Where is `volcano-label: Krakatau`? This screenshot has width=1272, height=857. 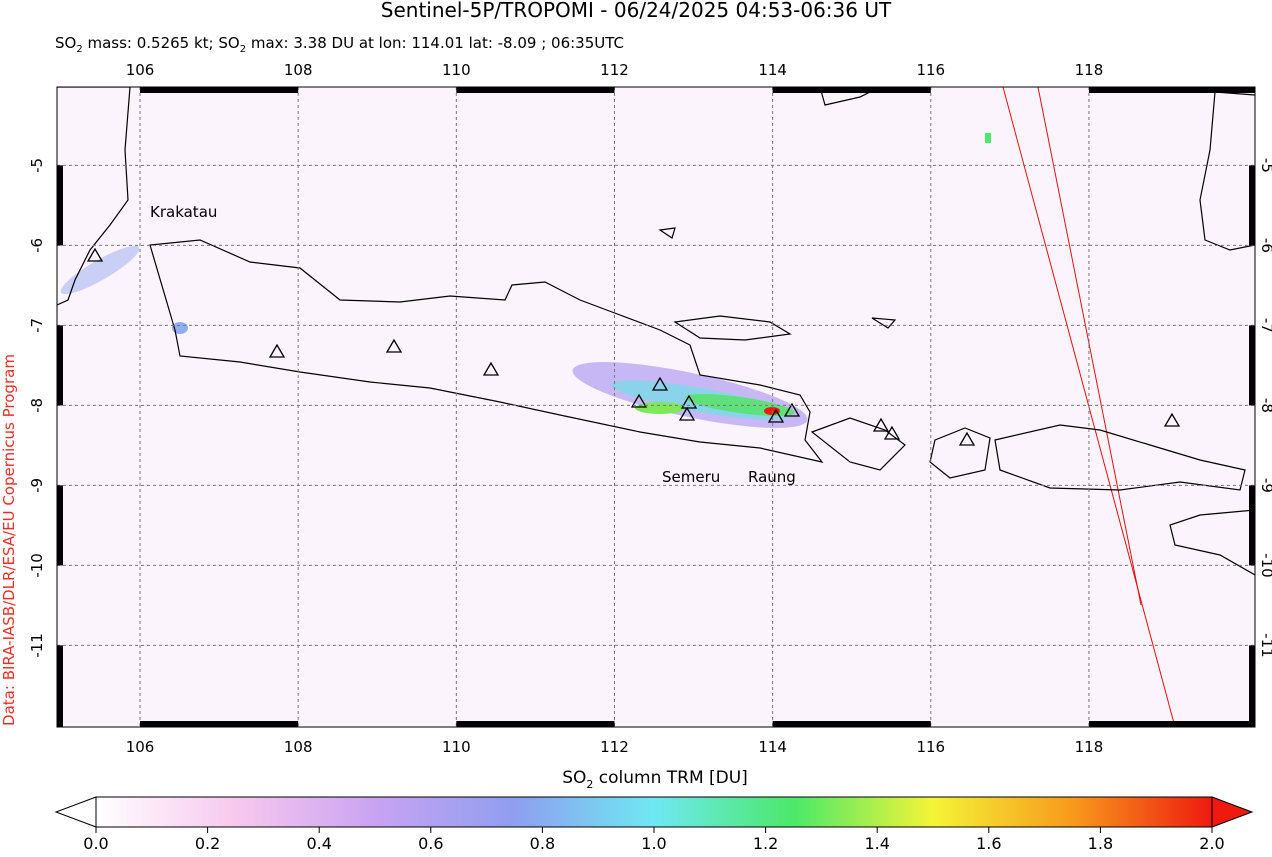 volcano-label: Krakatau is located at coordinates (183, 212).